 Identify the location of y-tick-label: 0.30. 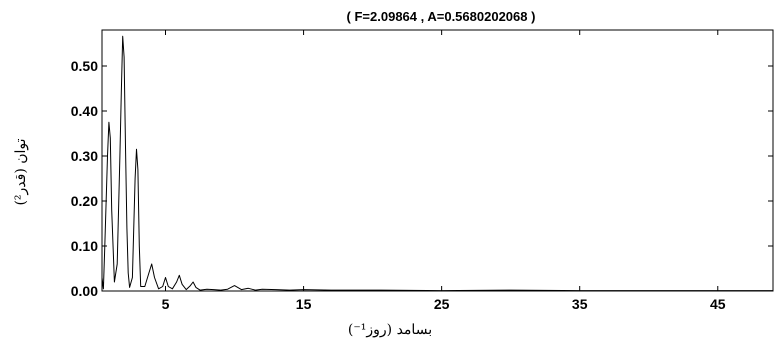
(84, 156).